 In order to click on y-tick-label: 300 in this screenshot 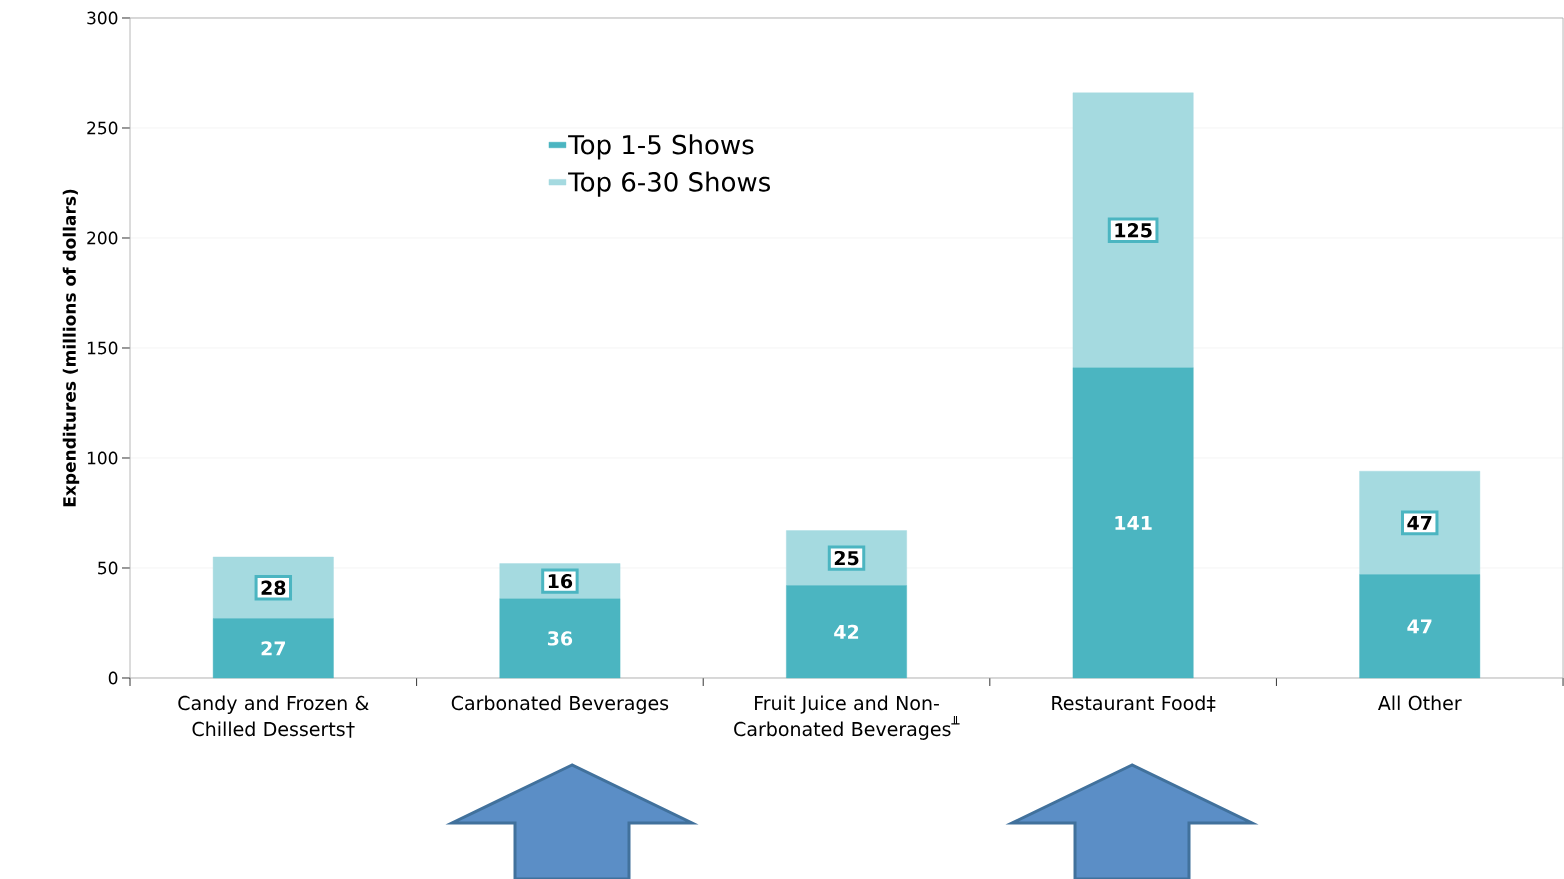, I will do `click(102, 18)`.